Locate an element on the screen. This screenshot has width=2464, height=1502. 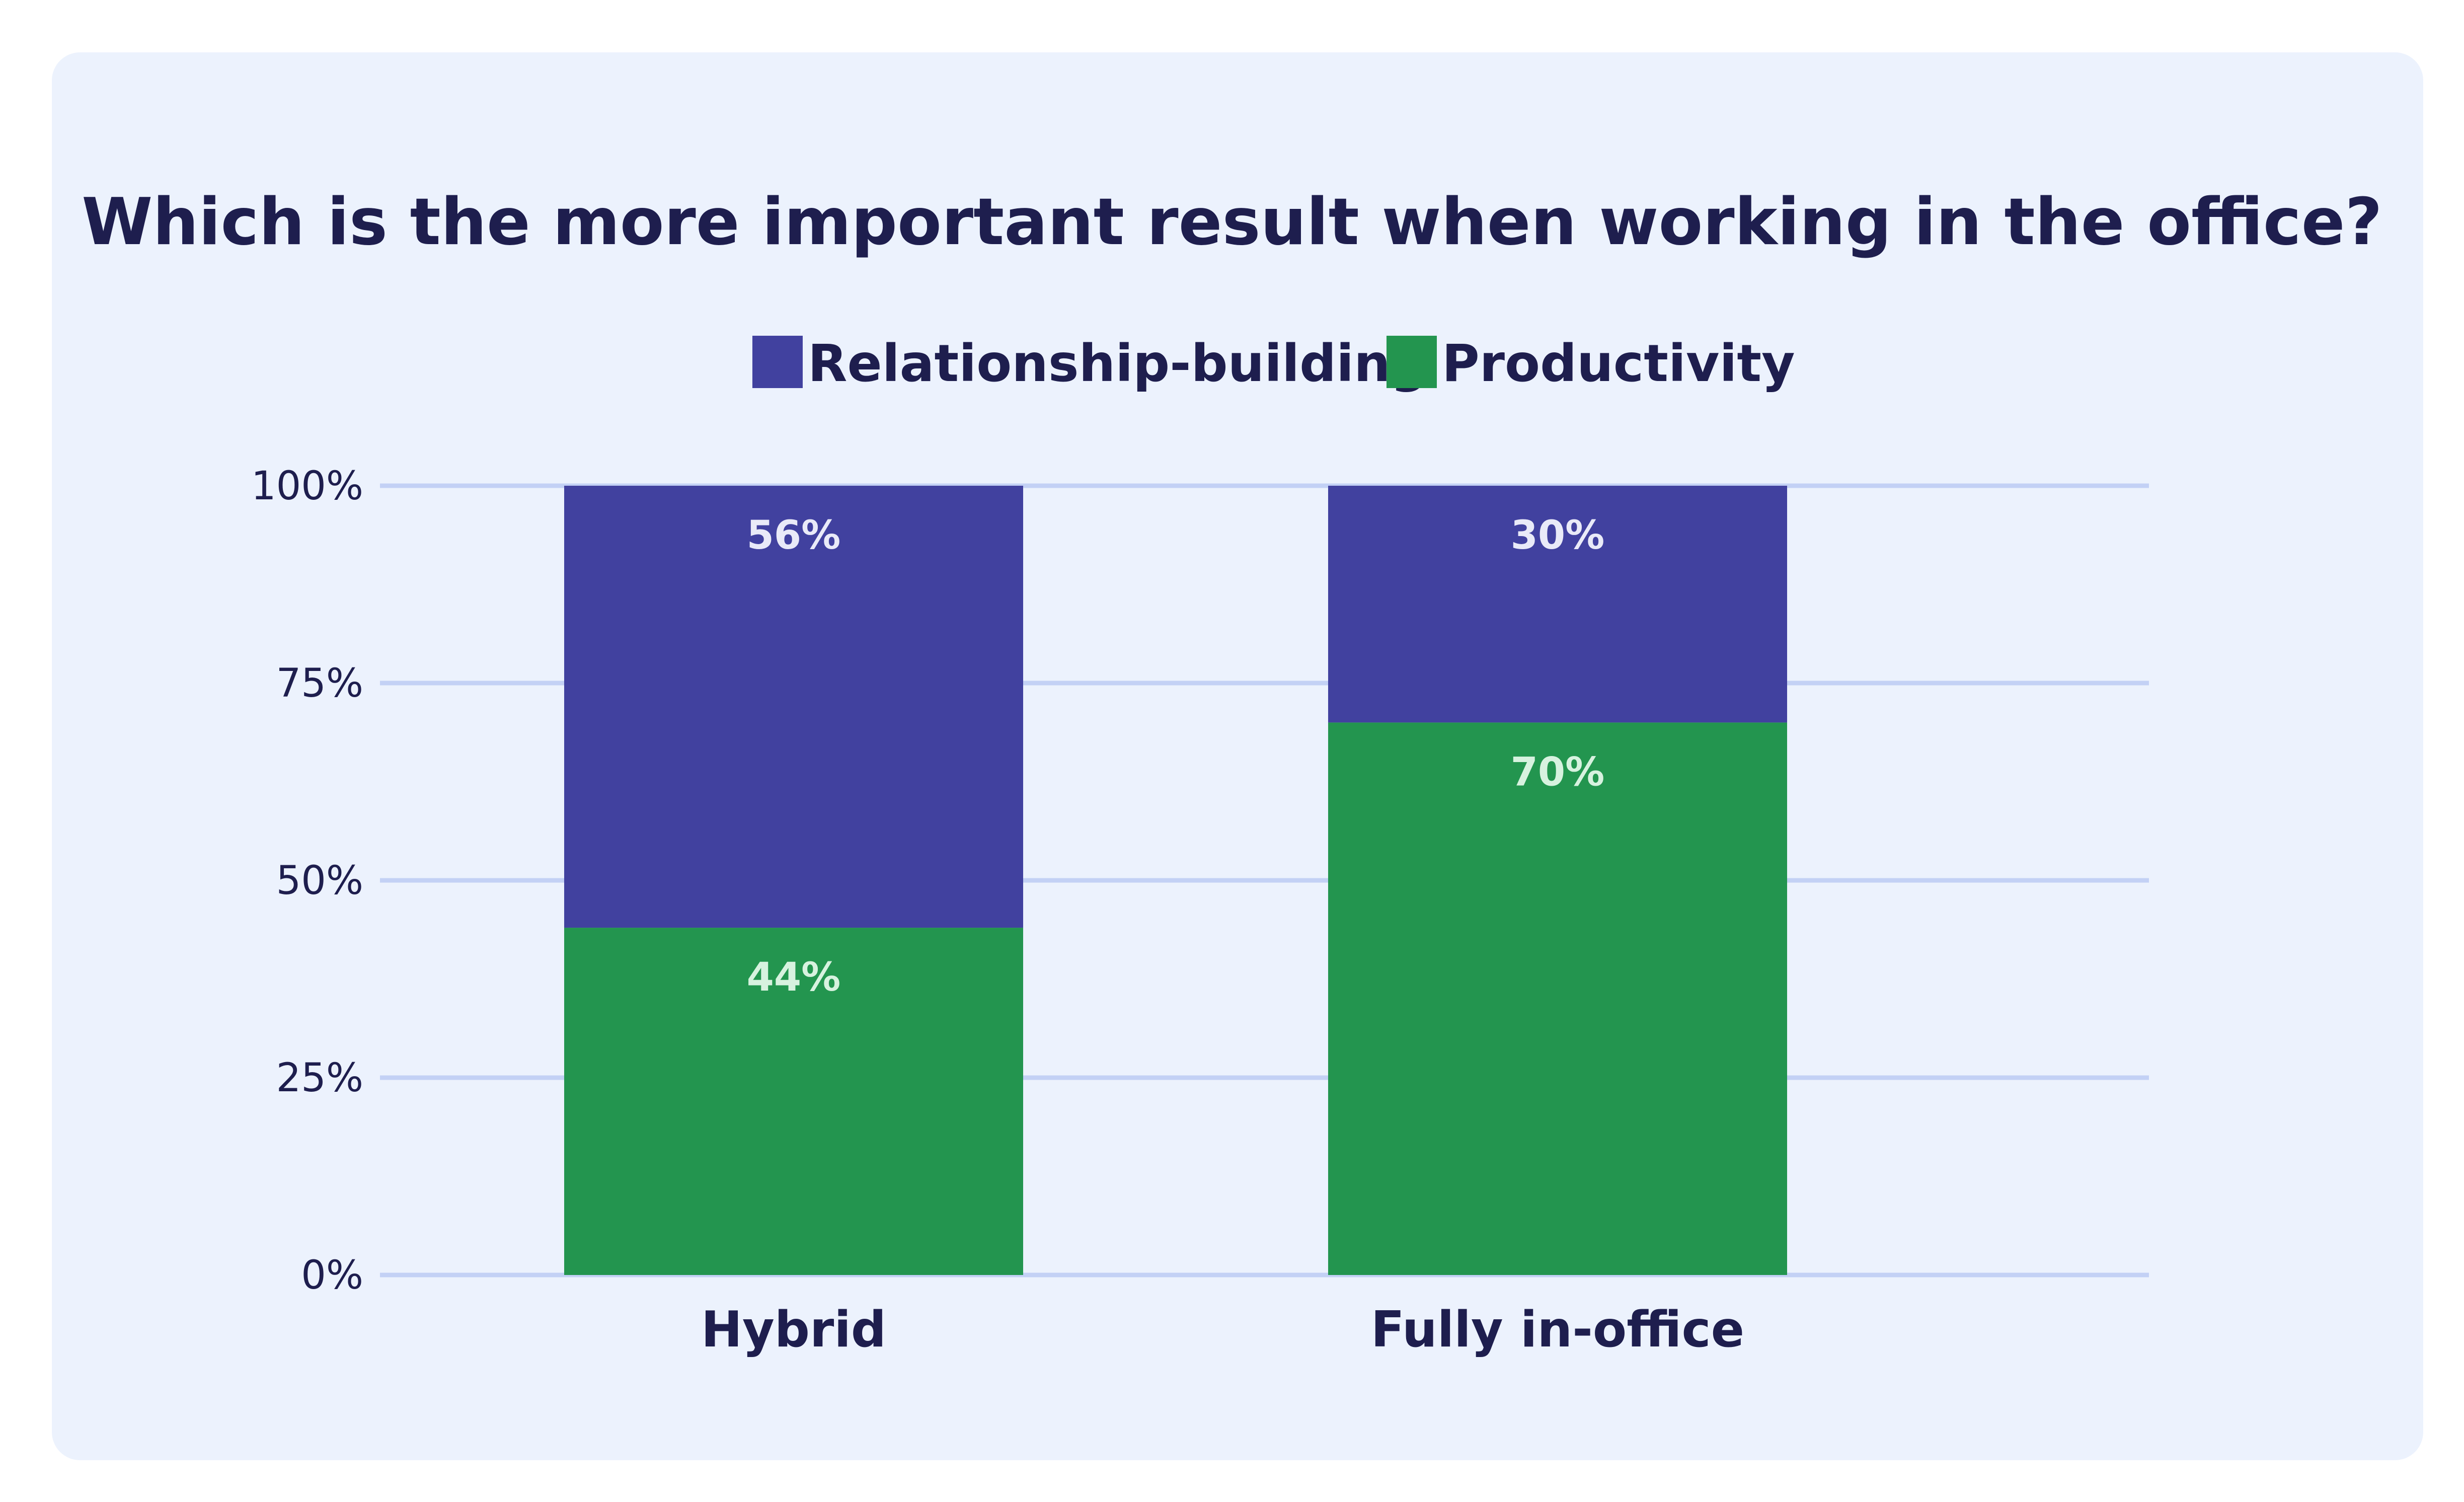
legend-label: Relationship-building is located at coordinates (1117, 364).